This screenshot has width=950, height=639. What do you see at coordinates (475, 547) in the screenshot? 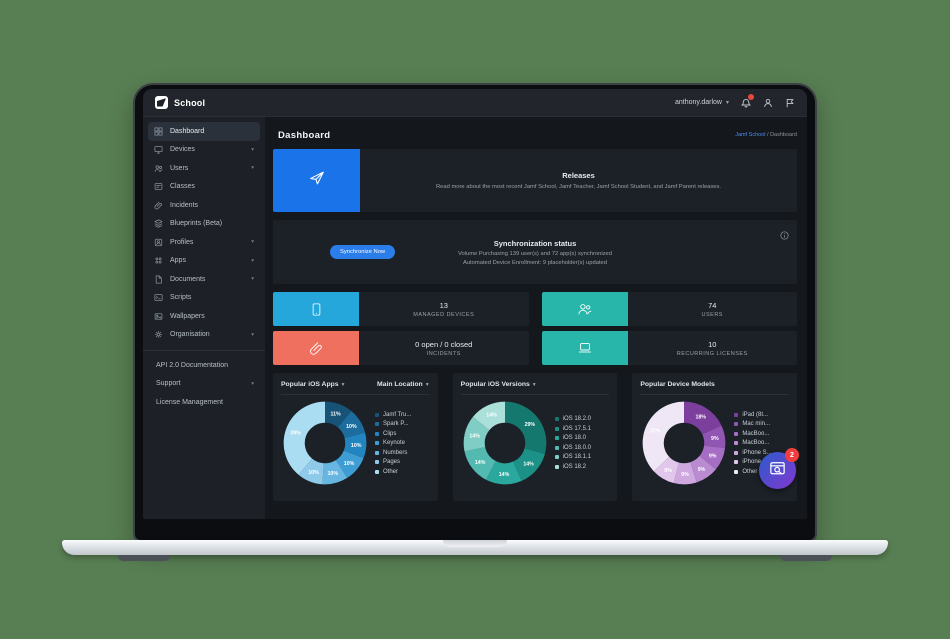
I see `laptop-base` at bounding box center [475, 547].